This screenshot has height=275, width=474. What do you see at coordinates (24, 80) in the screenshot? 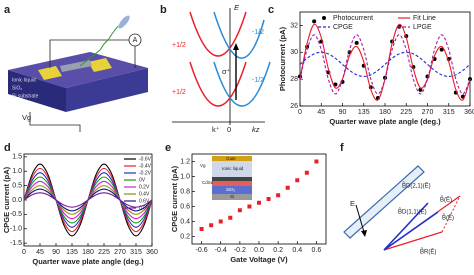
I see `layer-label: Ionic liquid` at bounding box center [24, 80].